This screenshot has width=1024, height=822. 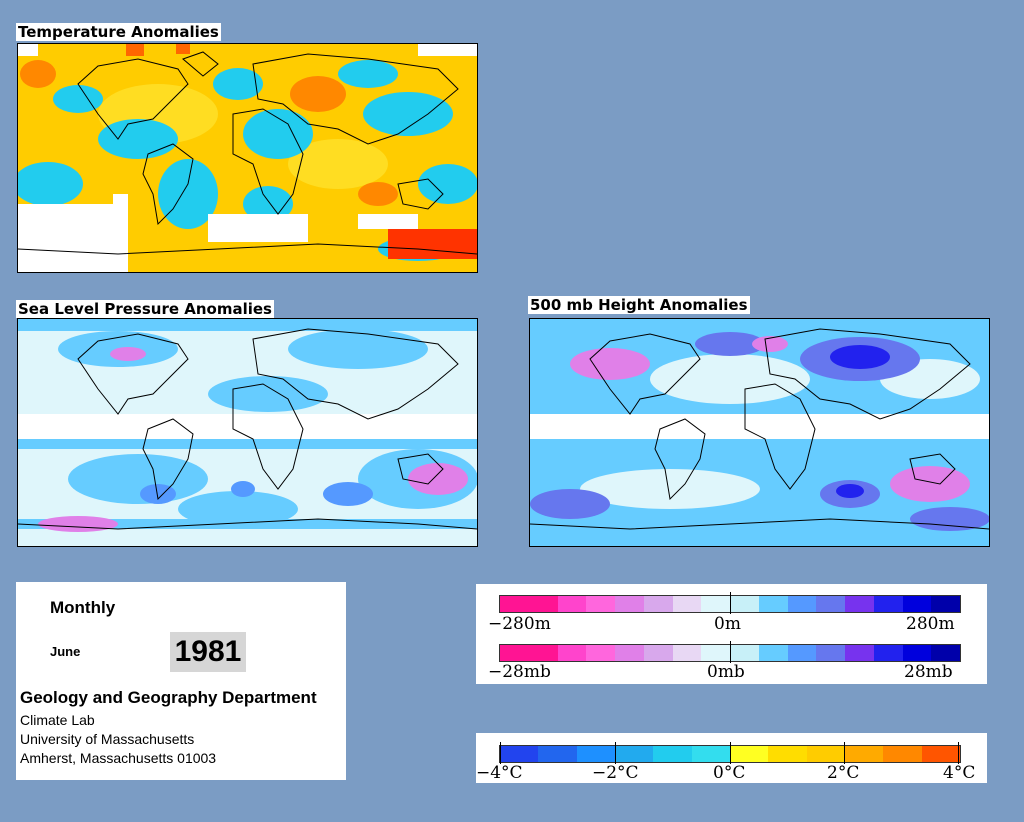 I want to click on temp-label-0: 0°C, so click(x=729, y=773).